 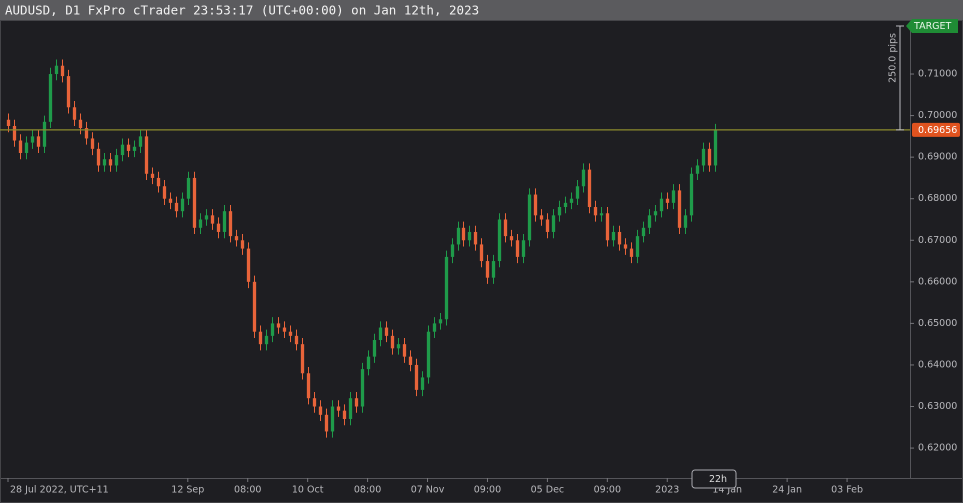 I want to click on x-tick-label: 12 Sep, so click(x=187, y=490).